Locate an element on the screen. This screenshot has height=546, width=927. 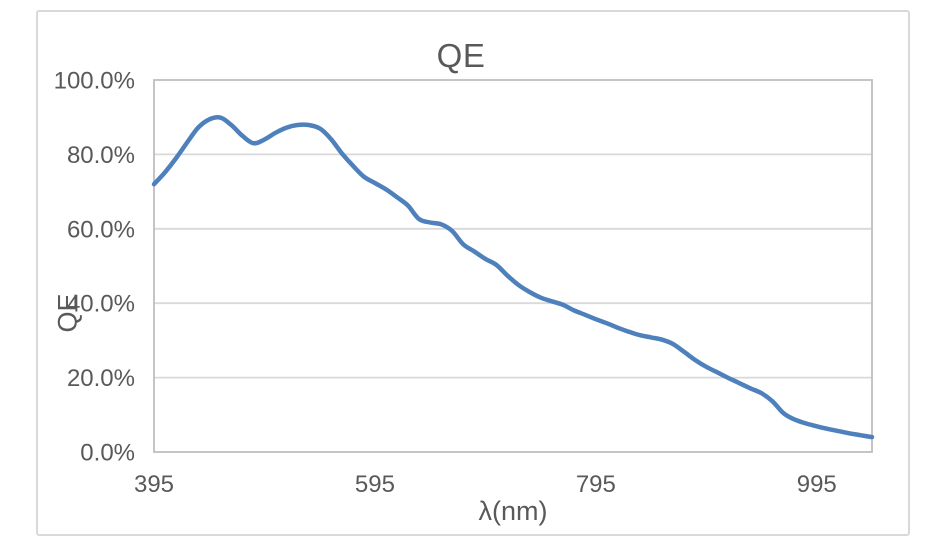
x-tick-label: 795 is located at coordinates (596, 484).